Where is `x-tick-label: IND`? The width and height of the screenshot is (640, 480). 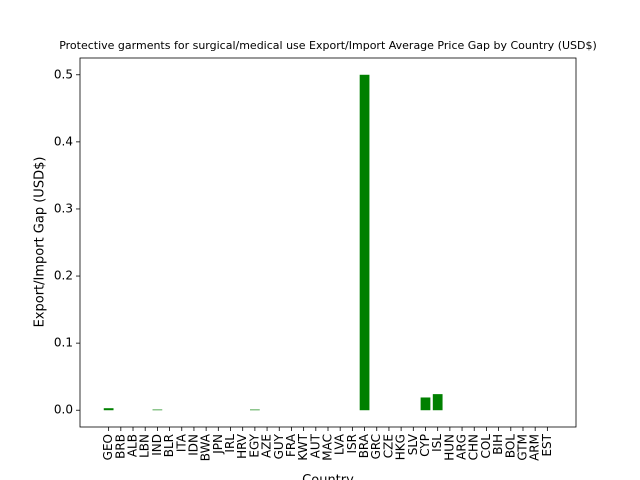
x-tick-label: IND is located at coordinates (157, 445).